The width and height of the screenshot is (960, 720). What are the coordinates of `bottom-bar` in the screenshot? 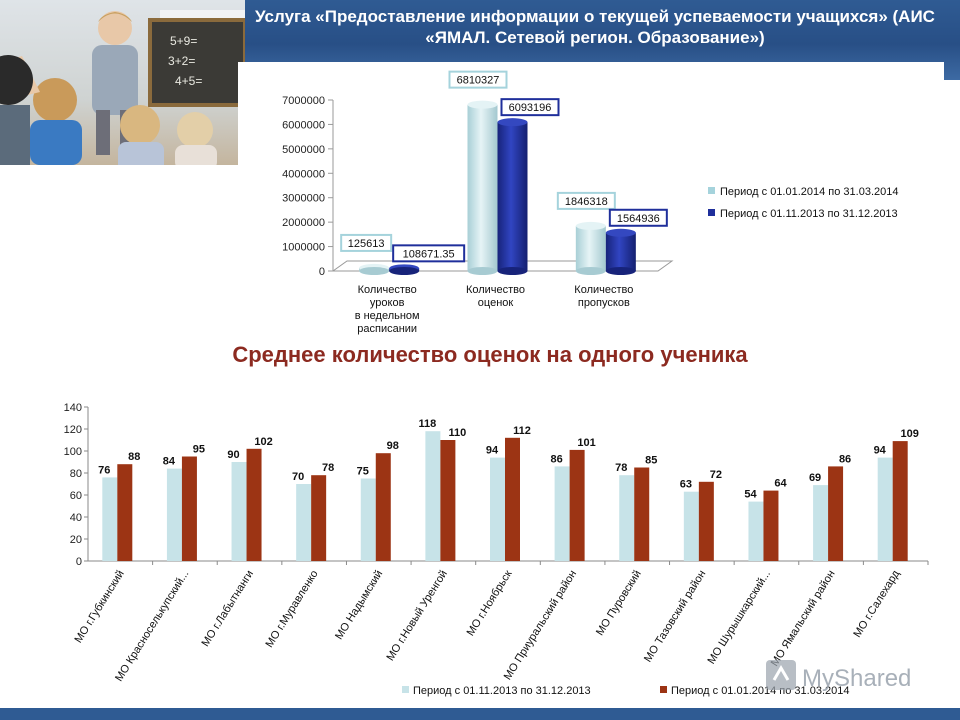 It's located at (480, 714).